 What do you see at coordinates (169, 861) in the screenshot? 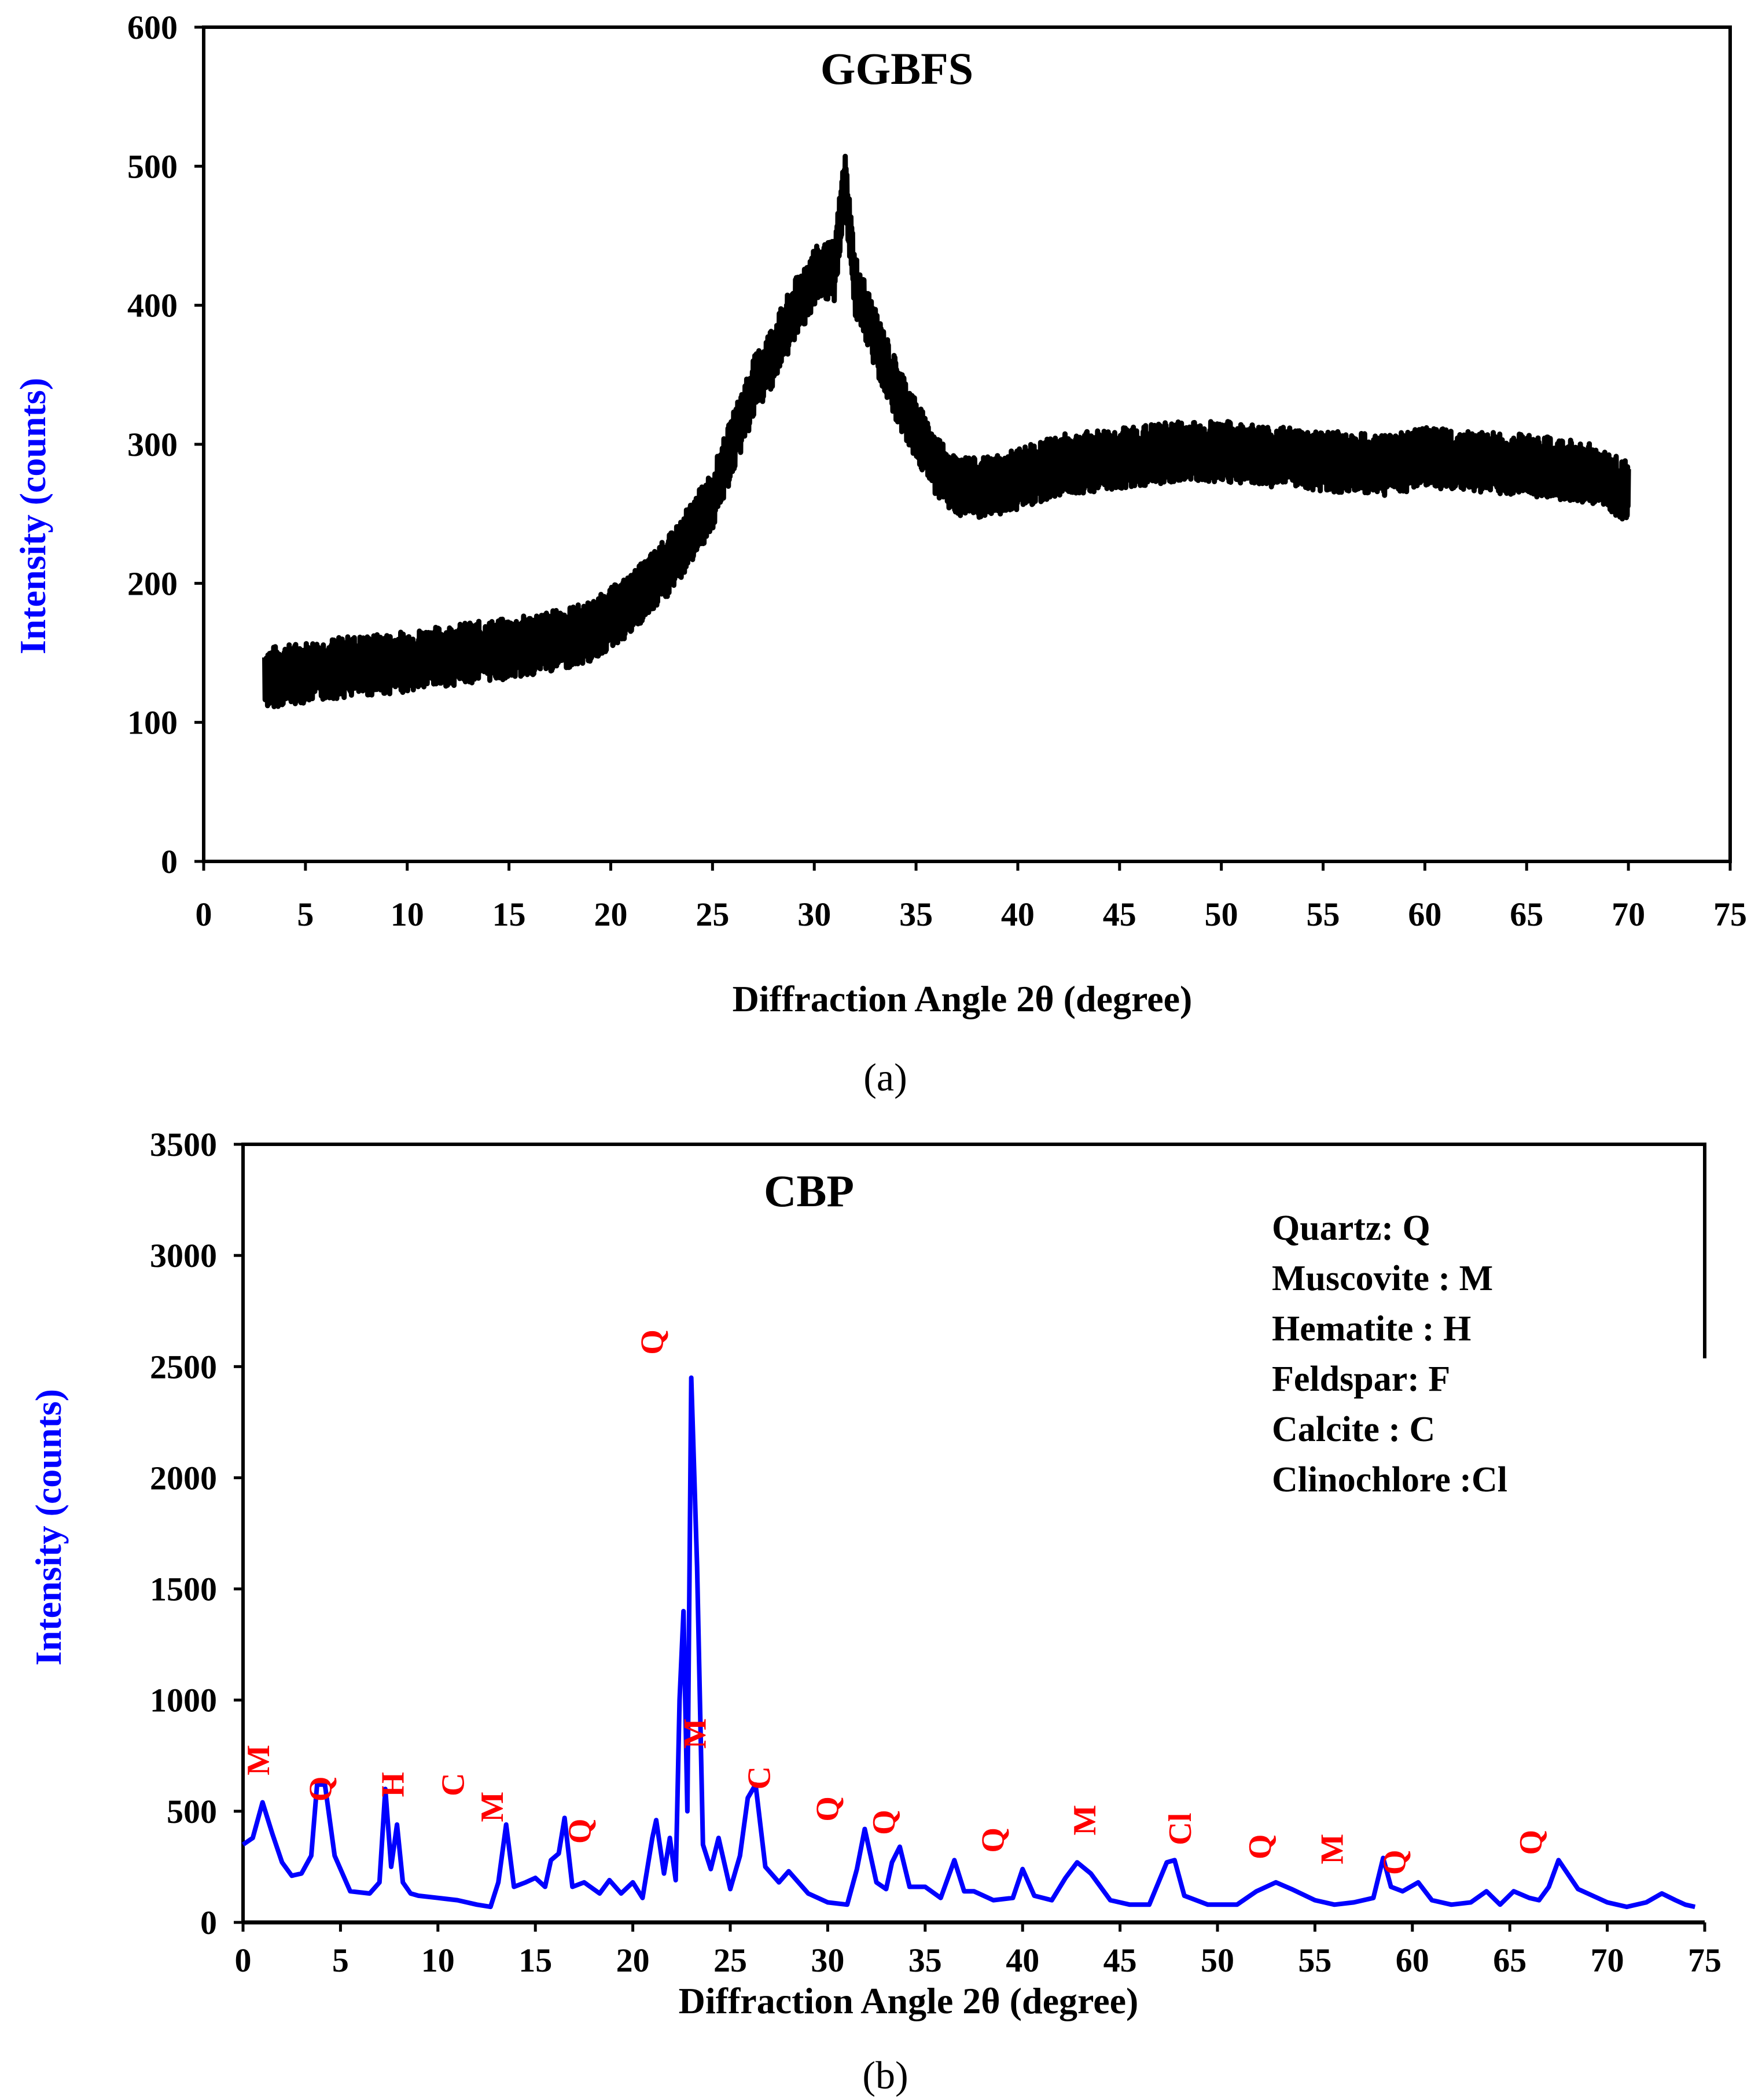
I see `panel-a-y-tick-label: 0` at bounding box center [169, 861].